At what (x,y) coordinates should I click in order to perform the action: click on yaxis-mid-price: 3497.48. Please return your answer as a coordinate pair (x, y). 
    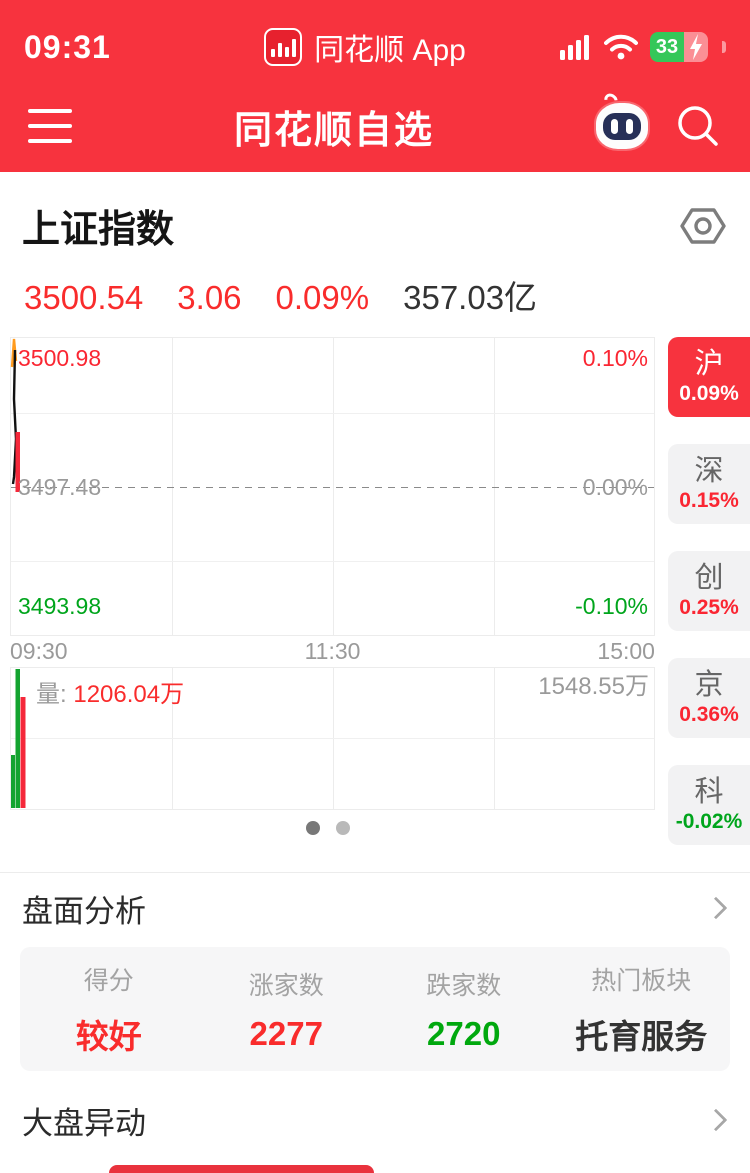
    Looking at the image, I should click on (60, 487).